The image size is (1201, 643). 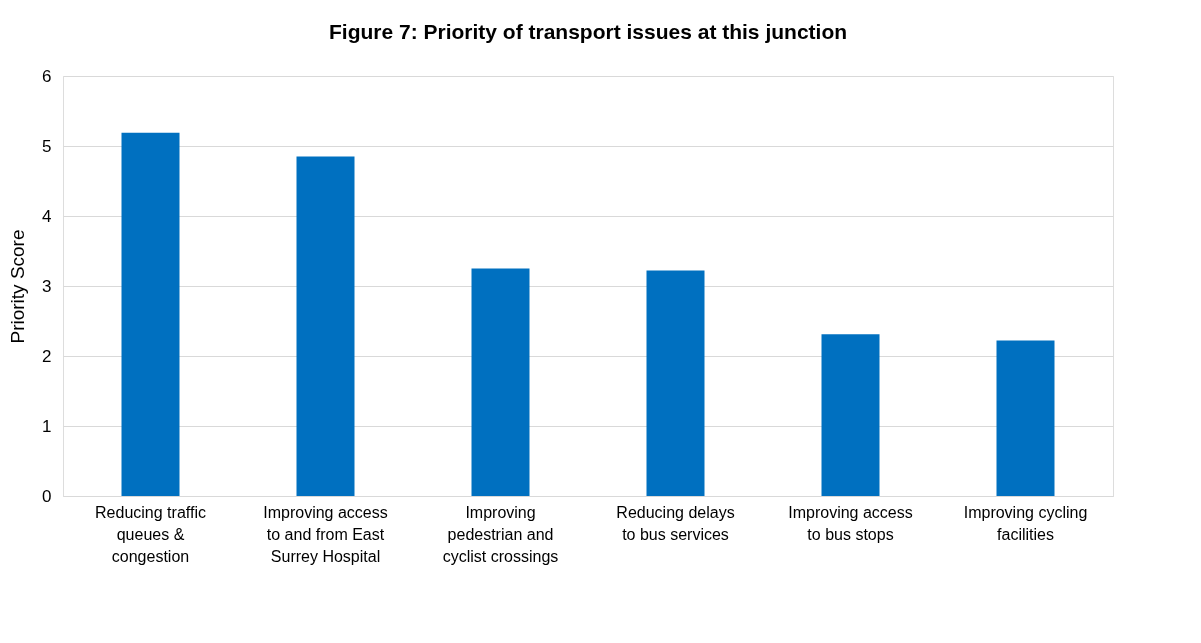 What do you see at coordinates (47, 216) in the screenshot?
I see `y-tick-label: 4` at bounding box center [47, 216].